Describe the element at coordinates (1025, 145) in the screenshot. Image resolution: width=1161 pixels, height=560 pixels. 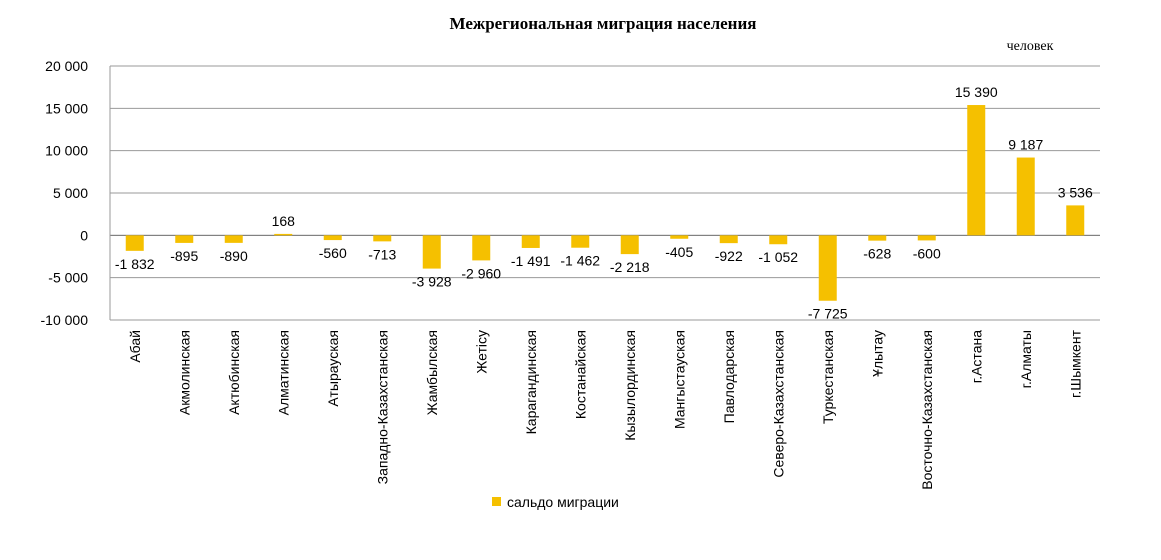
I see `data-label: 9 187` at that location.